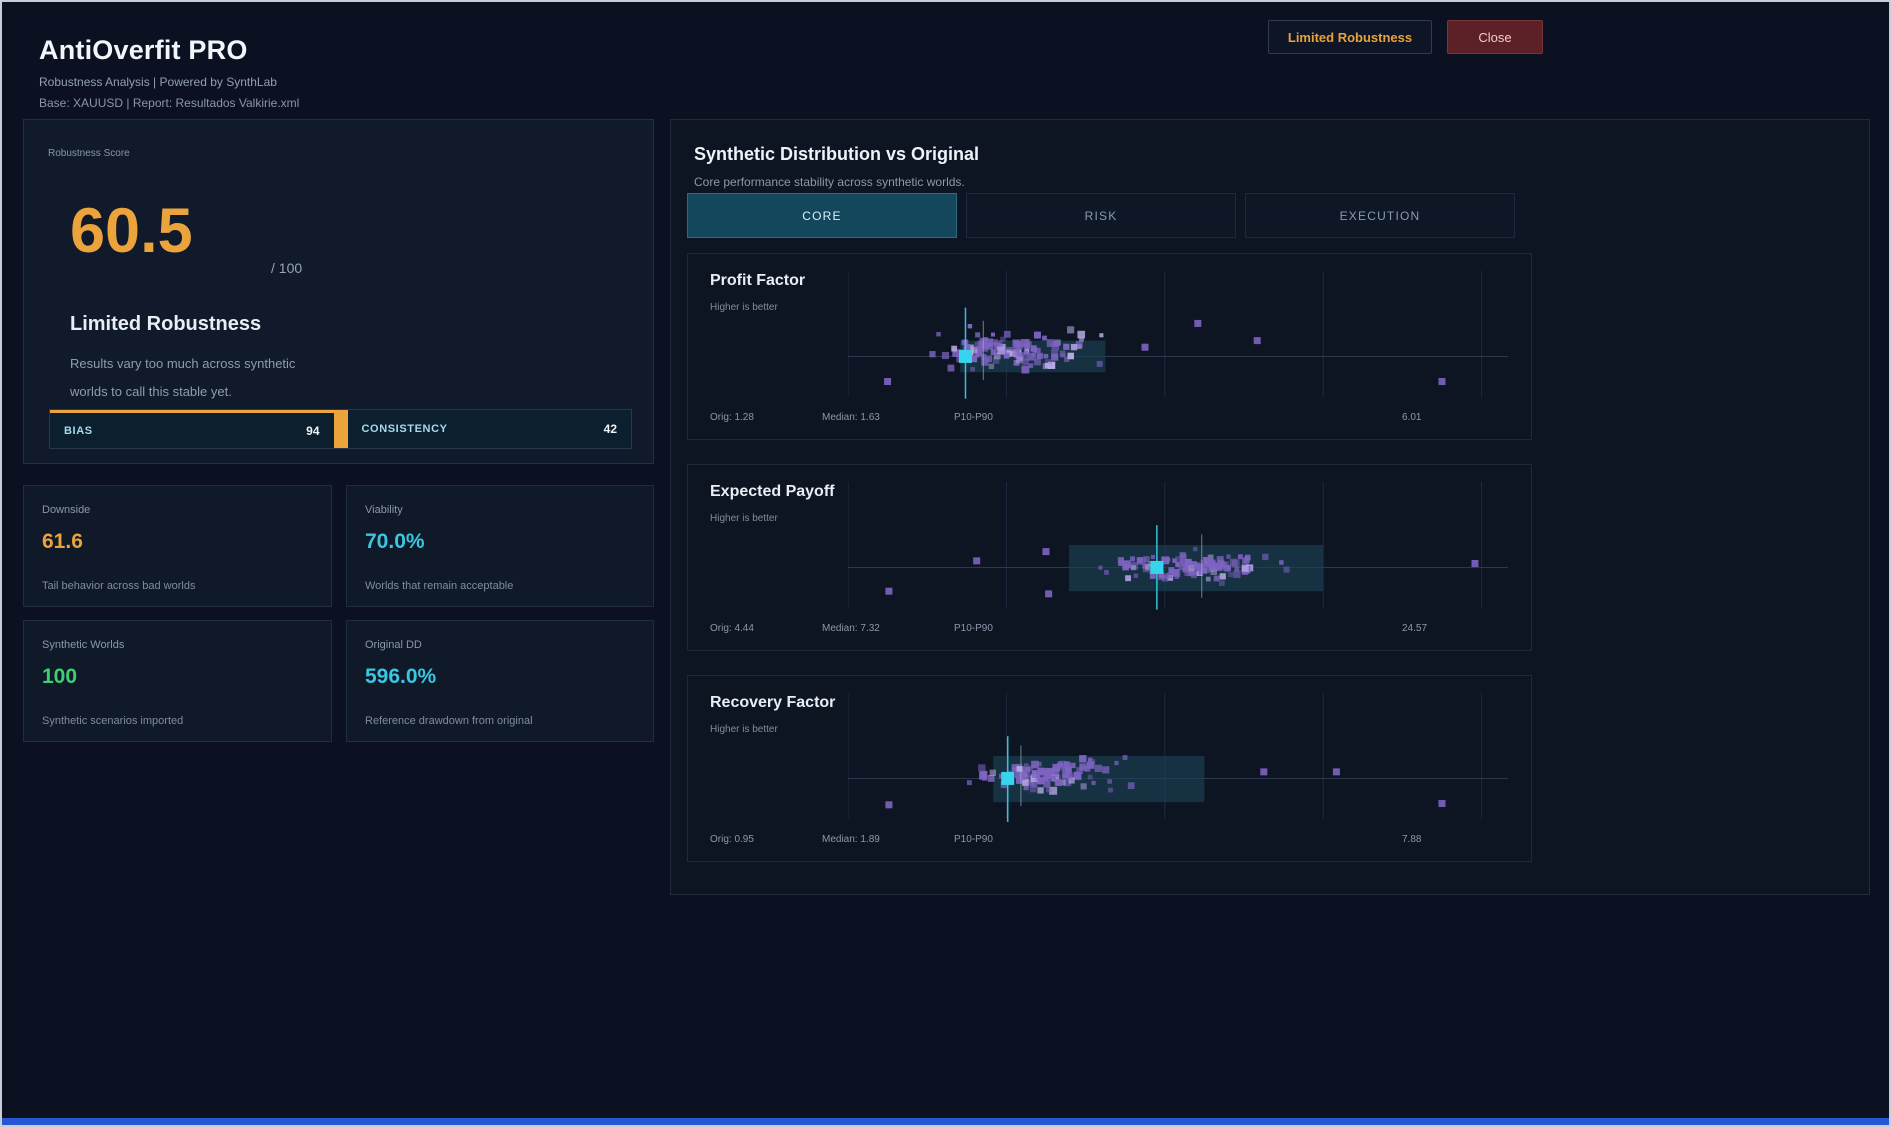 The image size is (1891, 1127). What do you see at coordinates (1412, 417) in the screenshot?
I see `axis-max-label: 6.01` at bounding box center [1412, 417].